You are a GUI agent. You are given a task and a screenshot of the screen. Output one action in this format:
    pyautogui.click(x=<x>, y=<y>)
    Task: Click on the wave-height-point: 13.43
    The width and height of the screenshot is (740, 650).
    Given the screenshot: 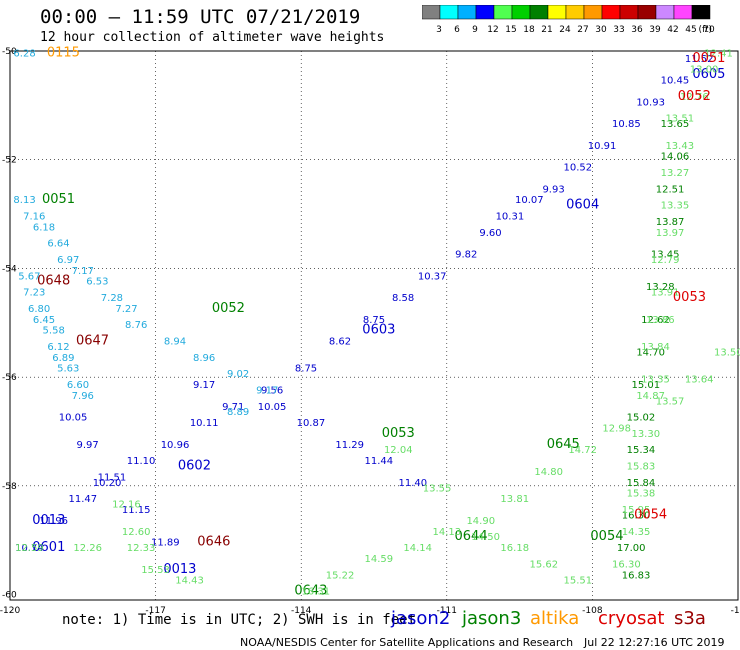 What is the action you would take?
    pyautogui.click(x=679, y=146)
    